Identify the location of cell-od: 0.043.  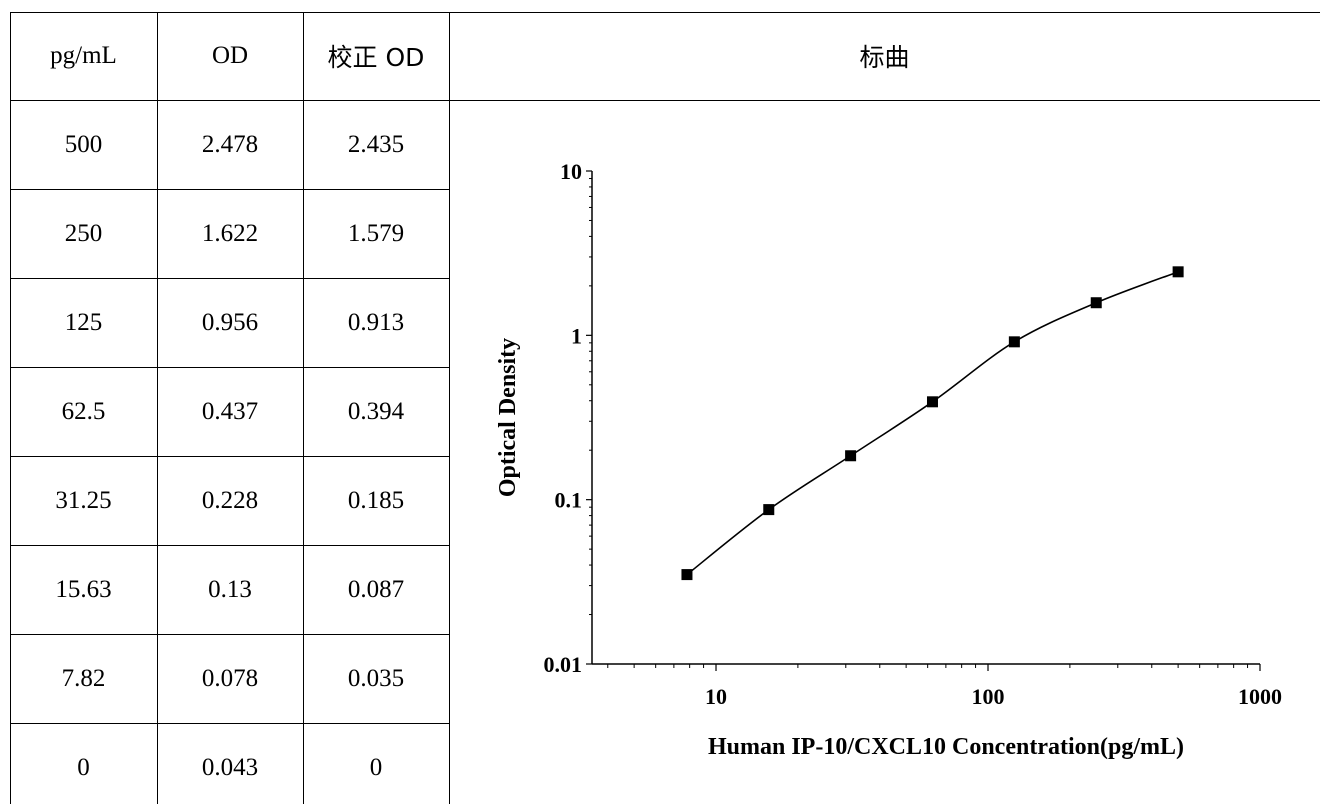
(230, 767).